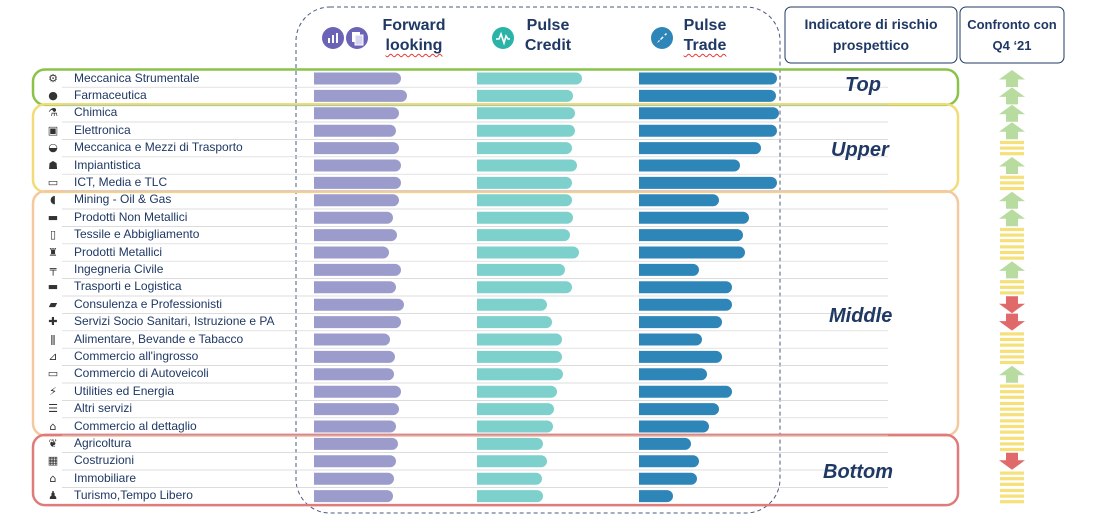 This screenshot has width=1097, height=519. I want to click on sector-label: Turismo,Tempo Libero, so click(133, 495).